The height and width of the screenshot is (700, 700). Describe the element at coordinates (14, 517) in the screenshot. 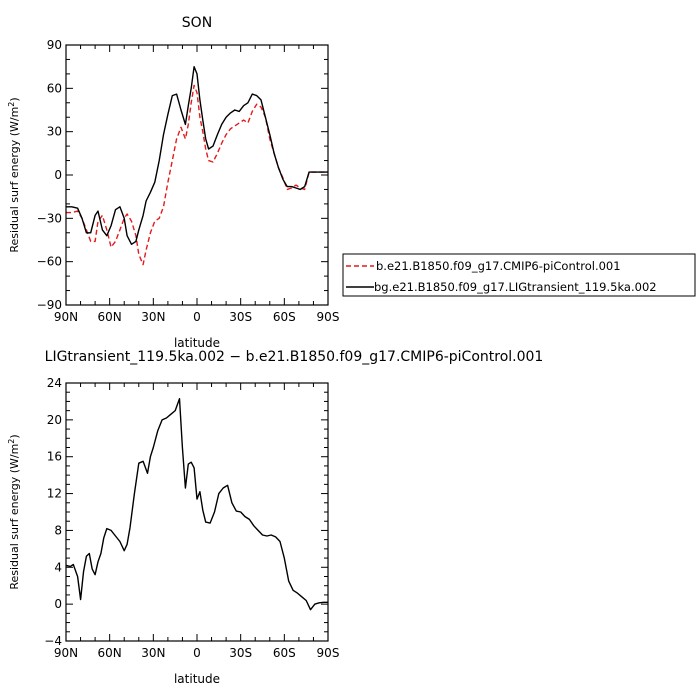

I see `bottom-ylabel-main: Residual surf energy (W/m` at that location.